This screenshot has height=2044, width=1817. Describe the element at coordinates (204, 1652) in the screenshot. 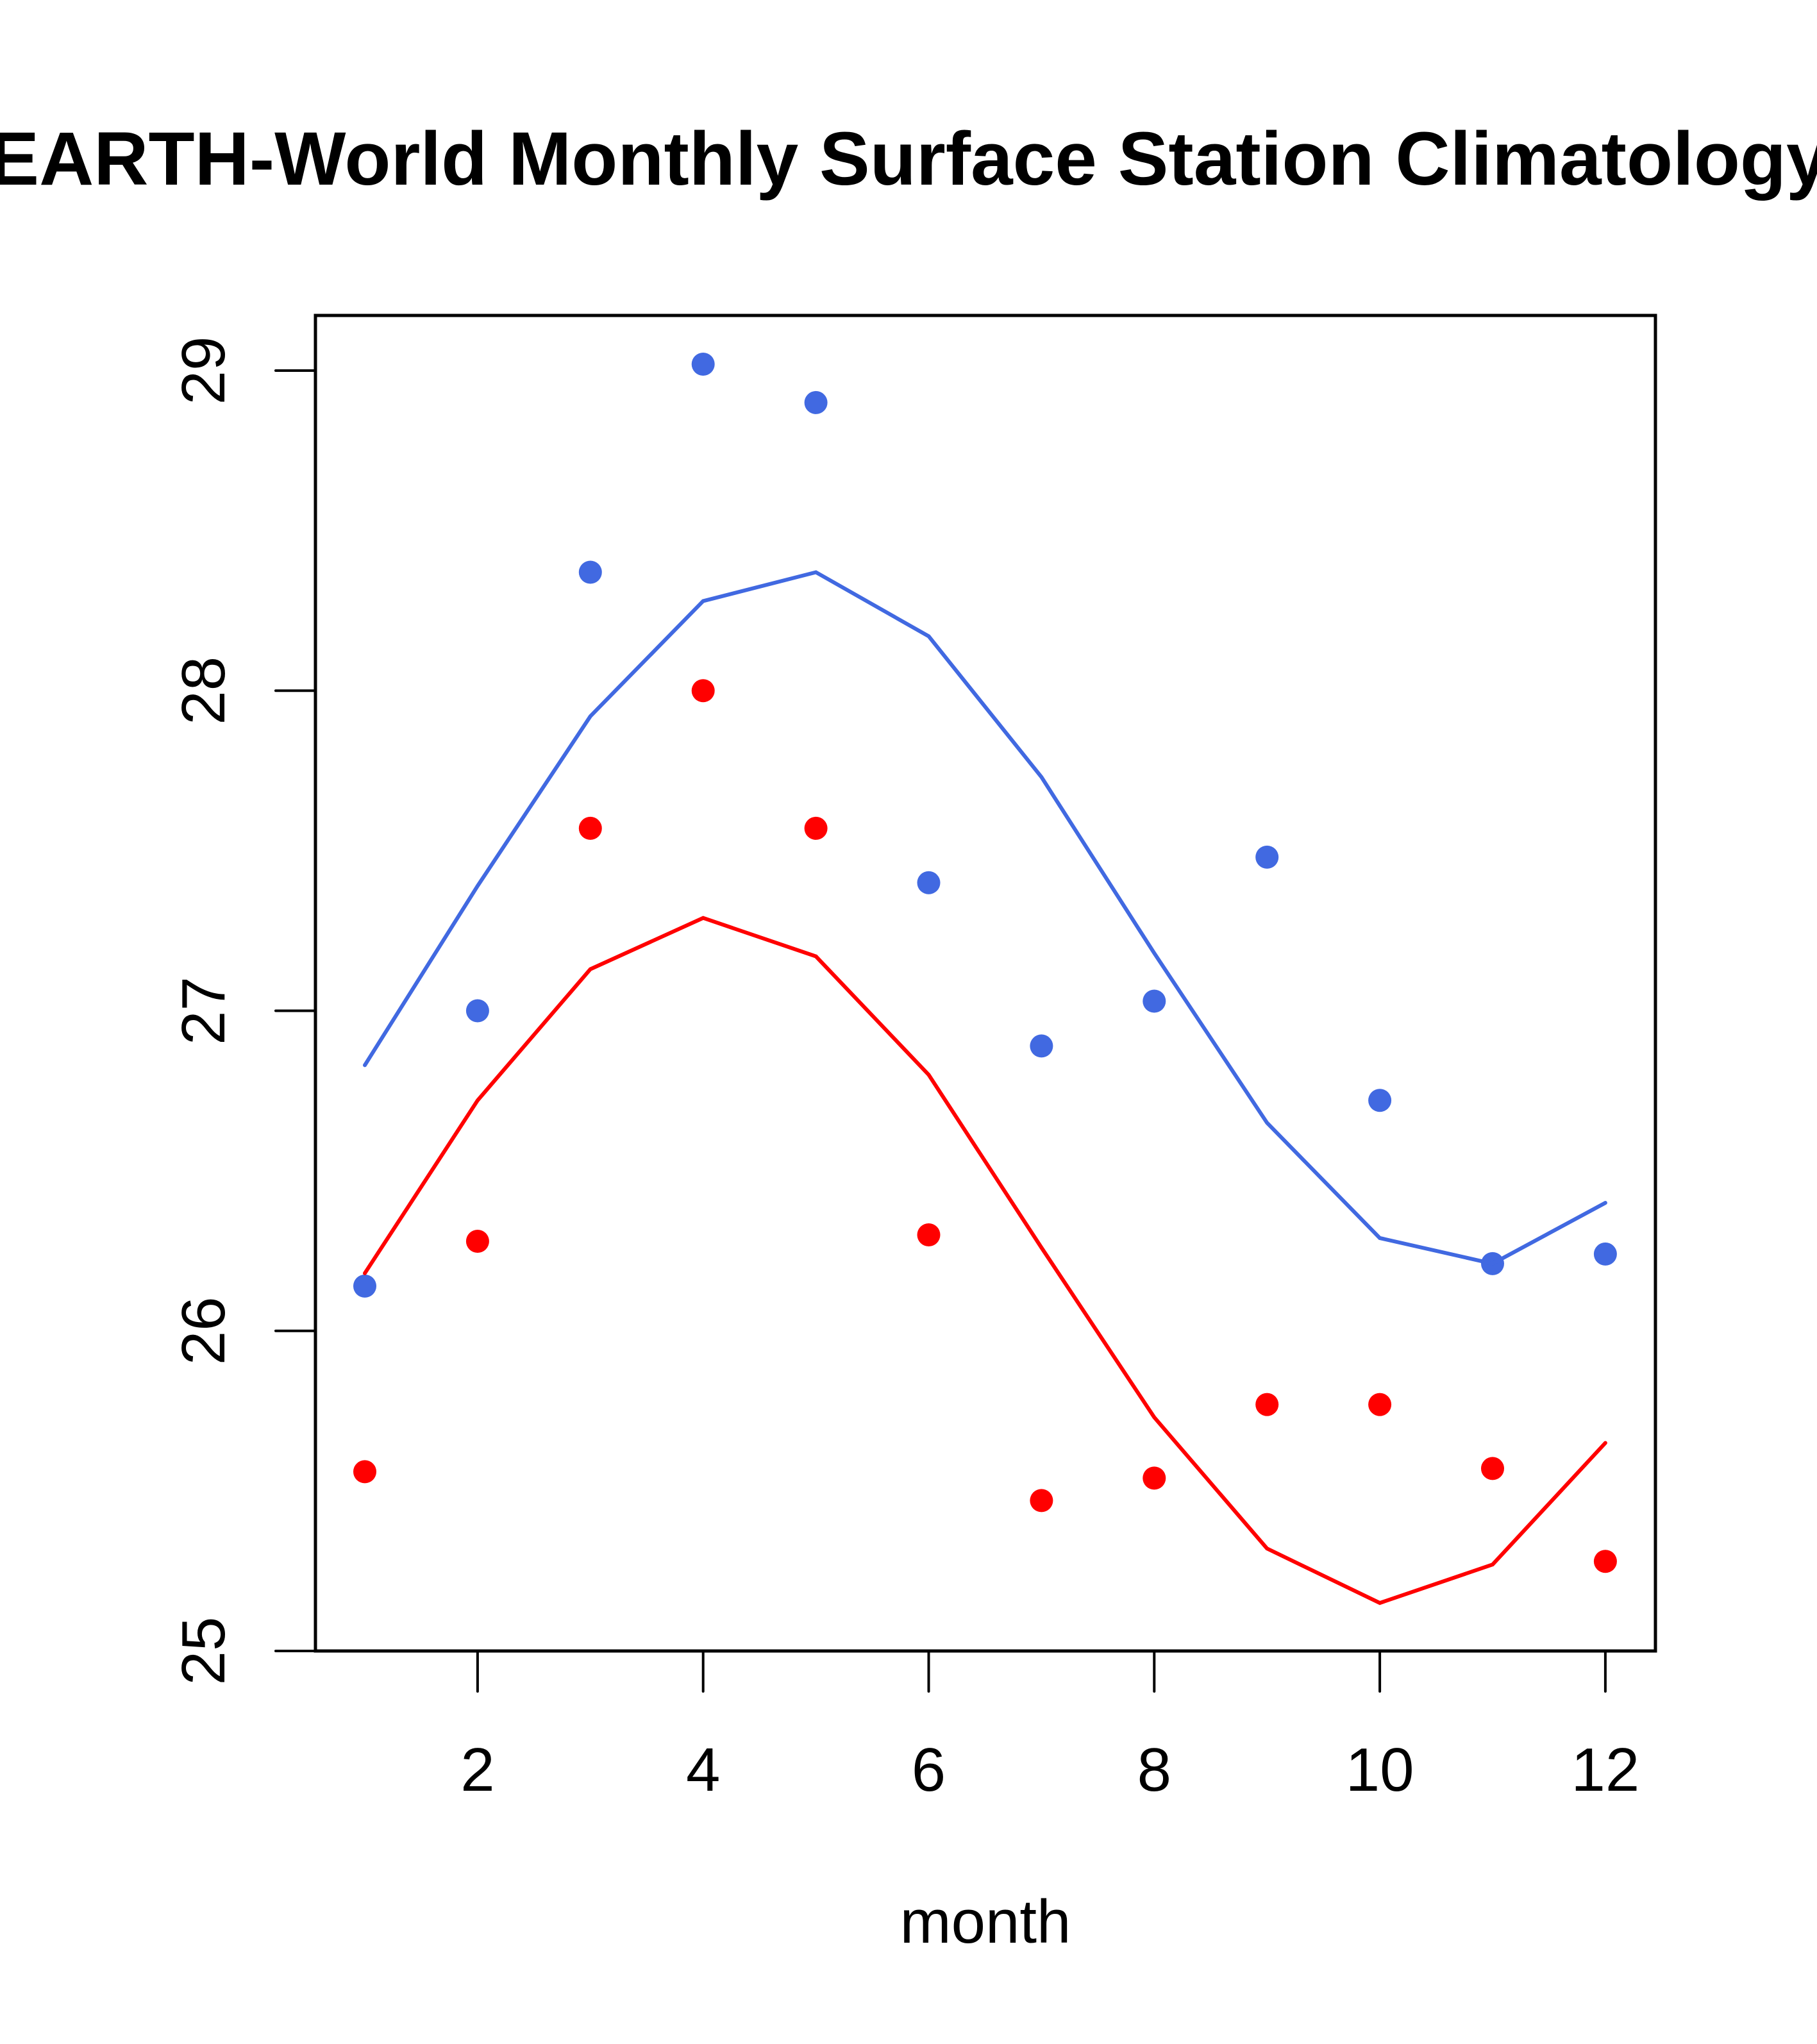

I see `y-tick-label: 25` at that location.